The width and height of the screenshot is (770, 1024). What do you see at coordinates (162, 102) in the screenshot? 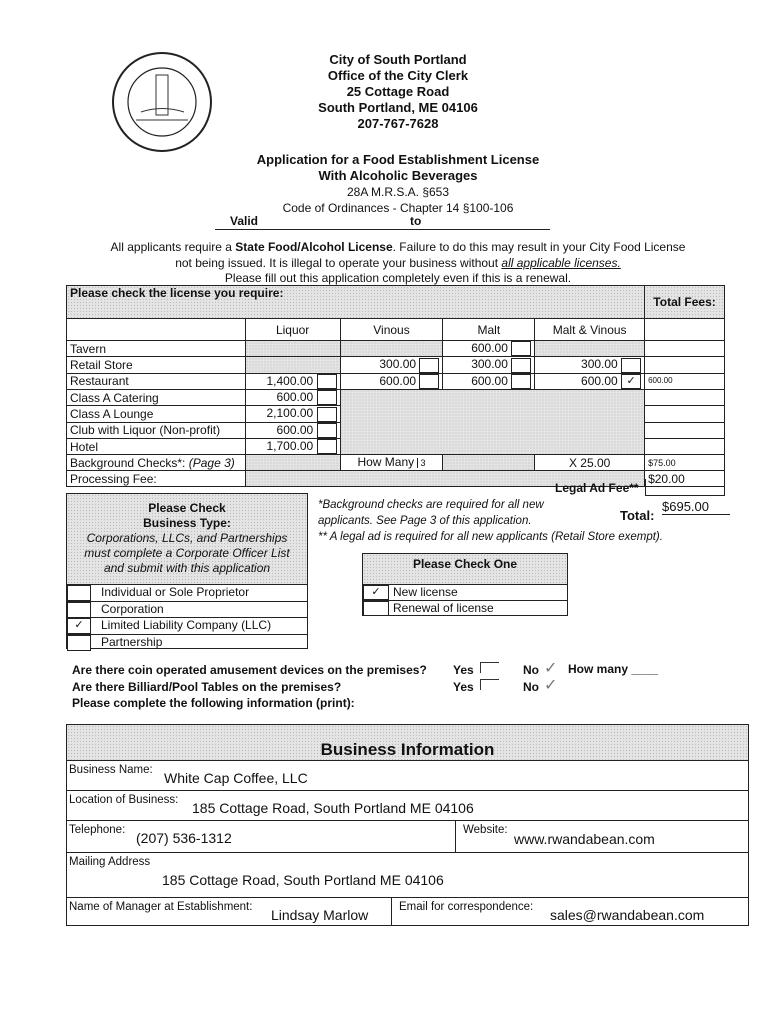
I see `city-seal-logo` at bounding box center [162, 102].